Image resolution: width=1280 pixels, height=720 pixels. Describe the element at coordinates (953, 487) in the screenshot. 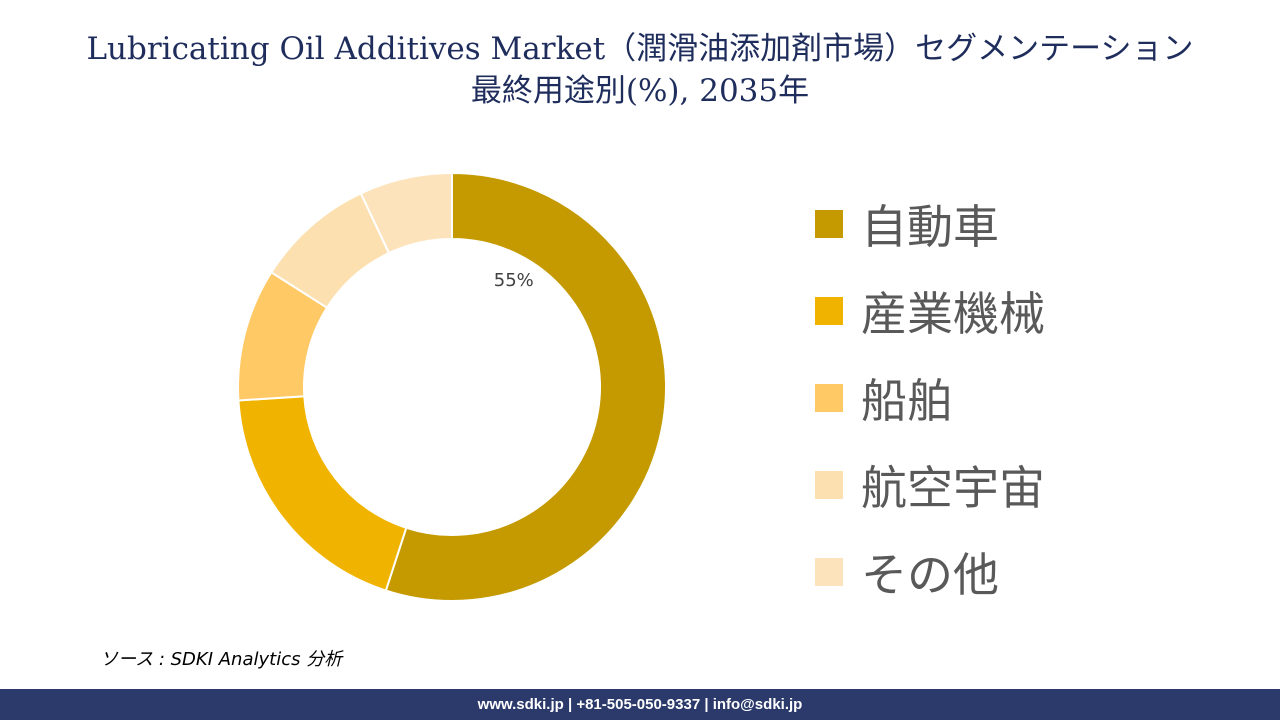

I see `legend-label: 航空宇宙` at that location.